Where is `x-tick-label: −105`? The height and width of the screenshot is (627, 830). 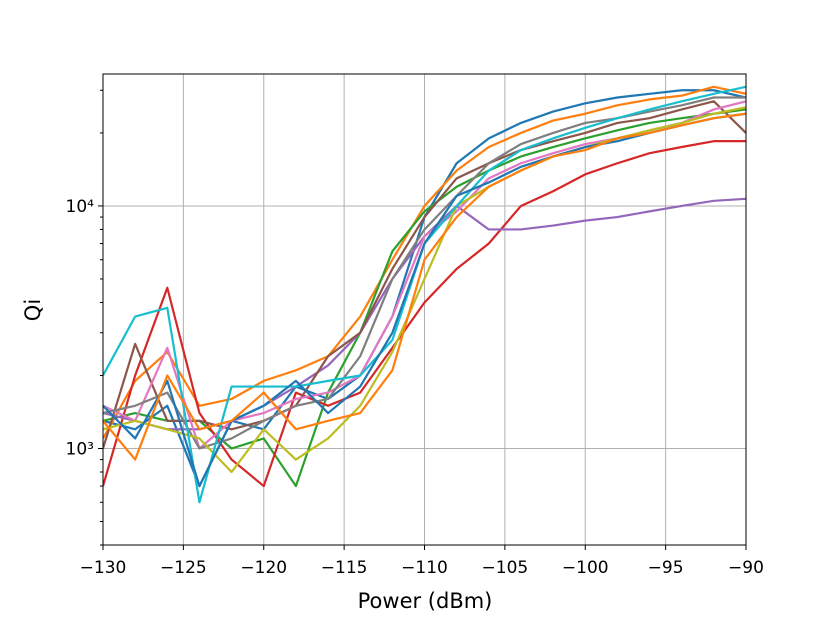 x-tick-label: −105 is located at coordinates (505, 568).